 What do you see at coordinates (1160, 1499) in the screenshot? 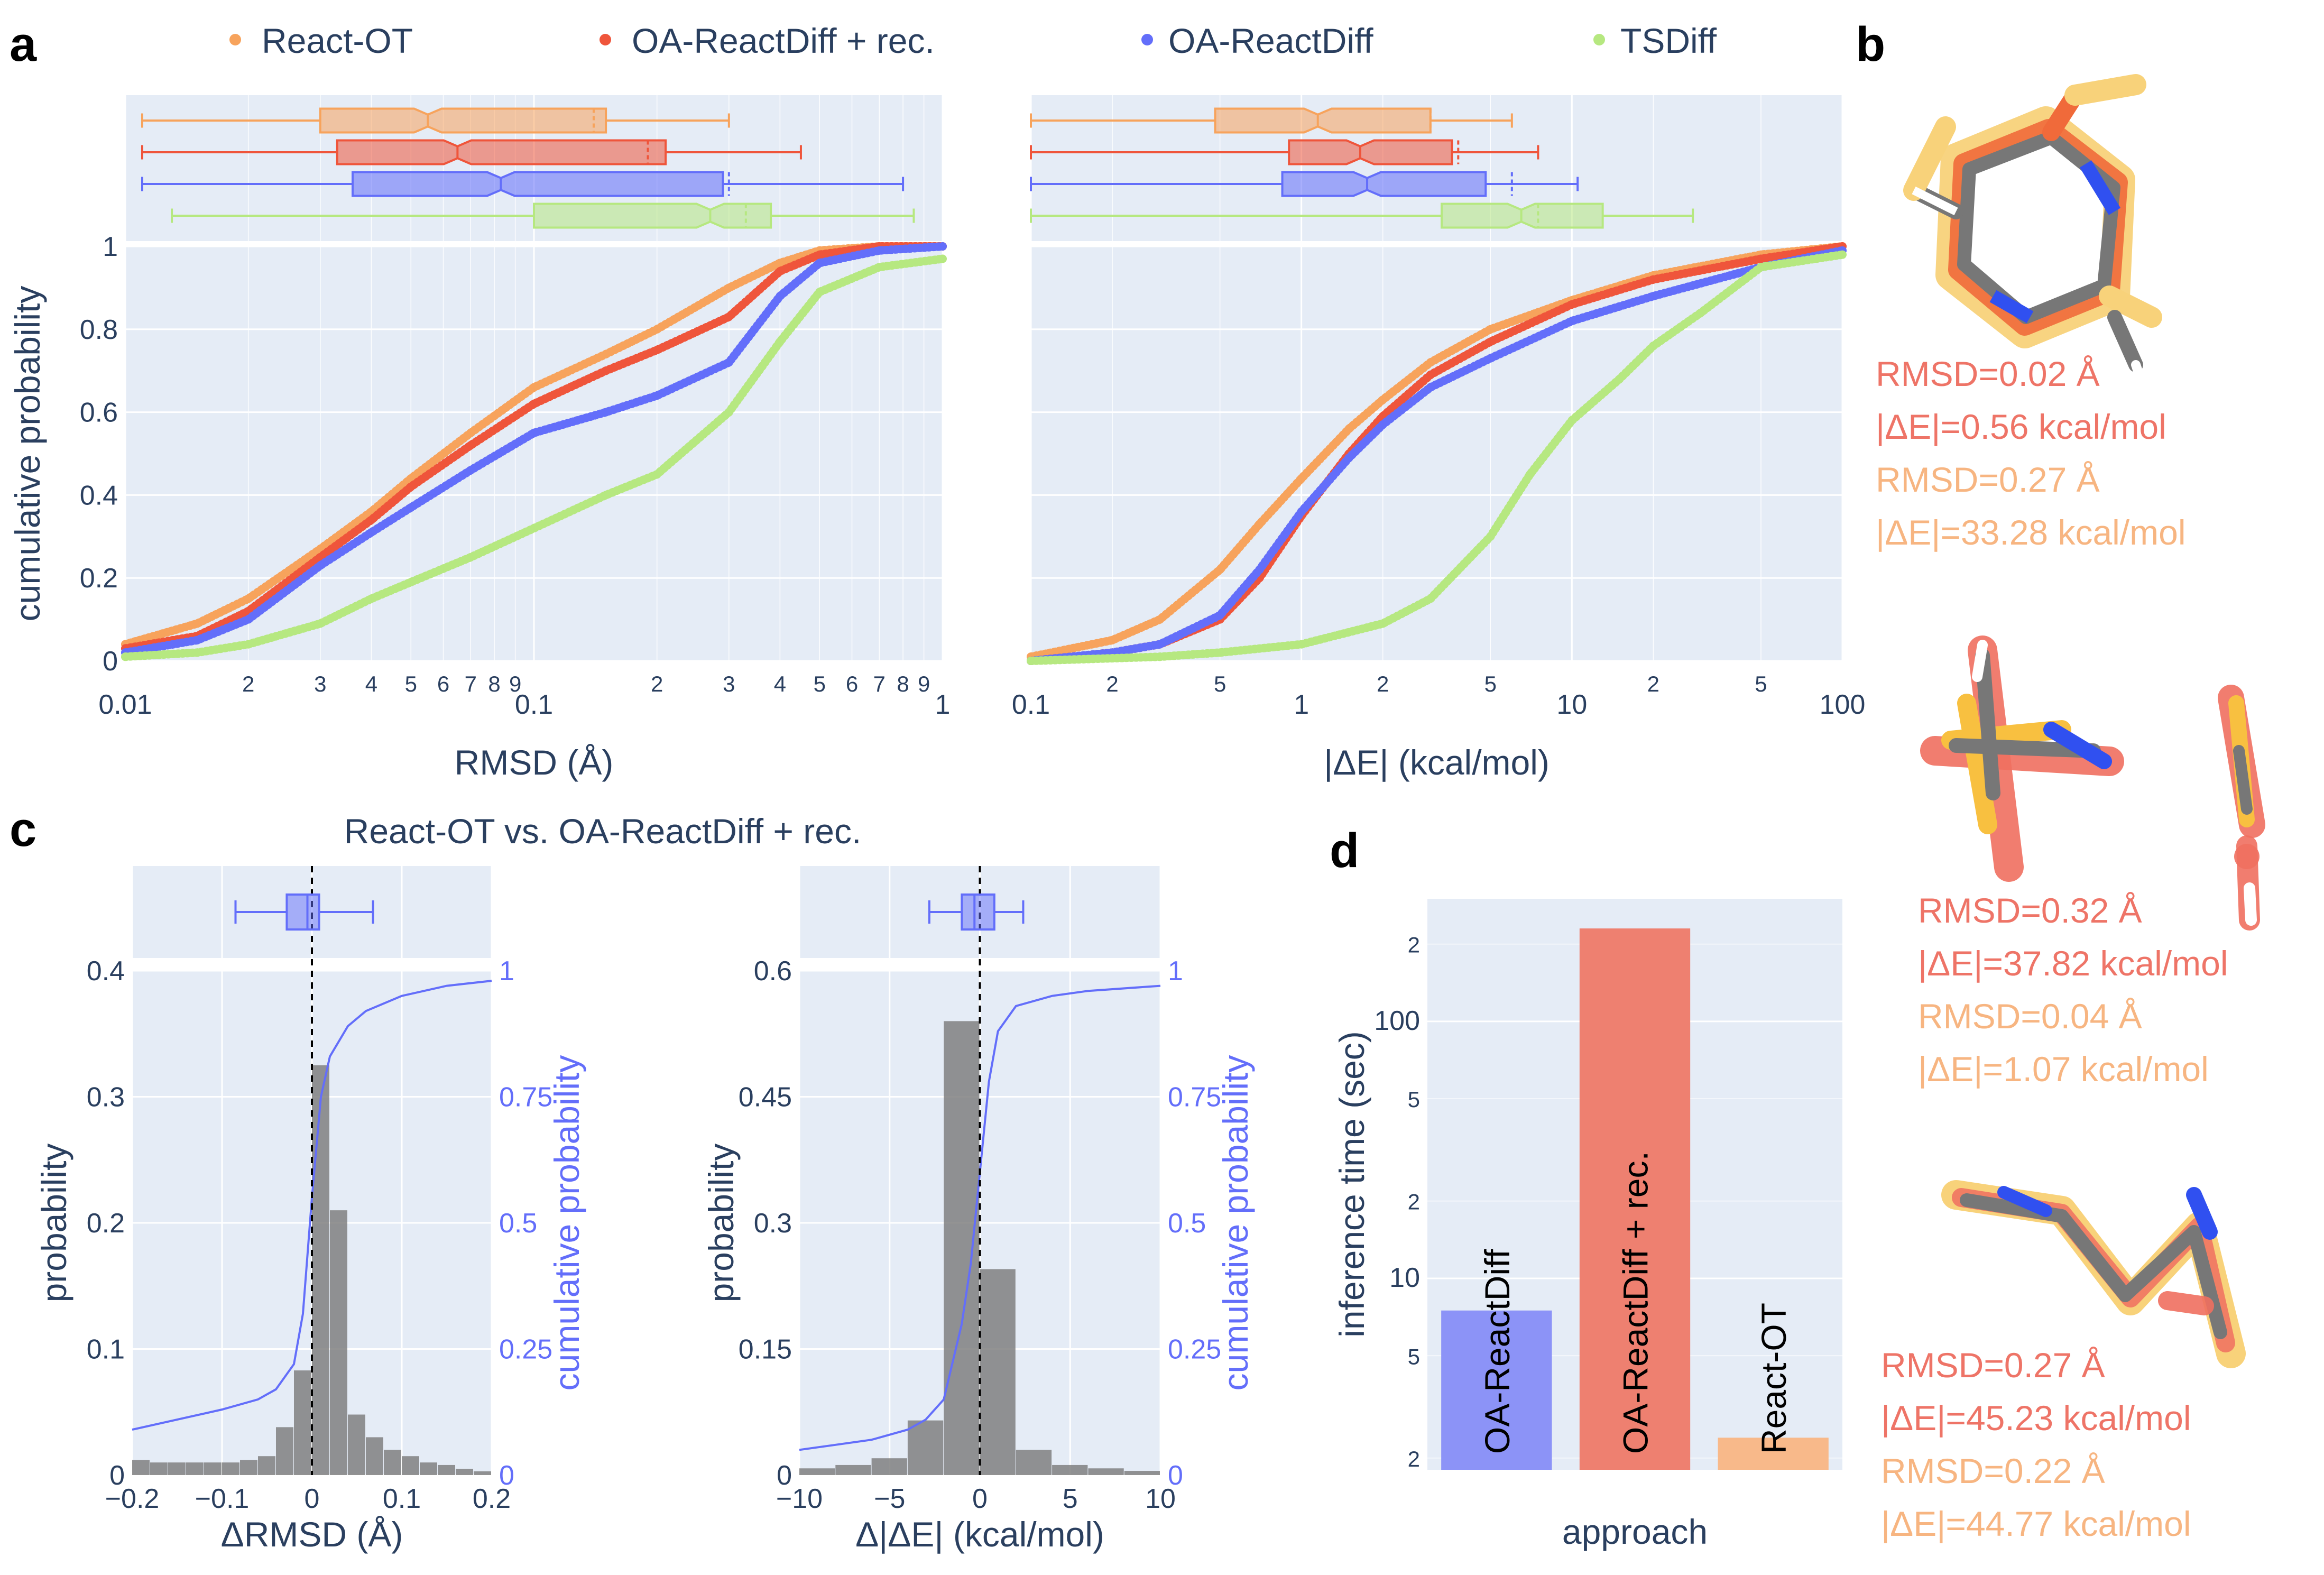
I see `x-tick-label: 10` at bounding box center [1160, 1499].